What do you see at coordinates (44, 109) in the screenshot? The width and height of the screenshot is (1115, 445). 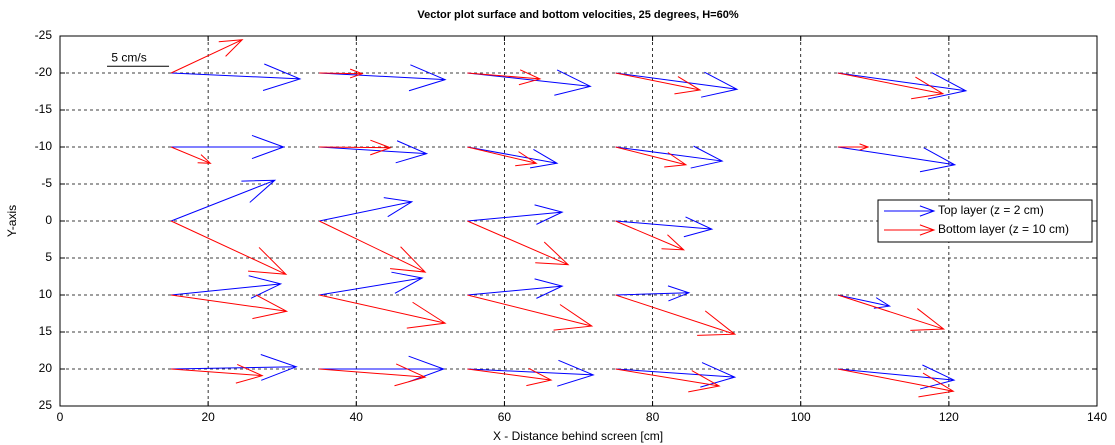 I see `y-tick-label: -15` at bounding box center [44, 109].